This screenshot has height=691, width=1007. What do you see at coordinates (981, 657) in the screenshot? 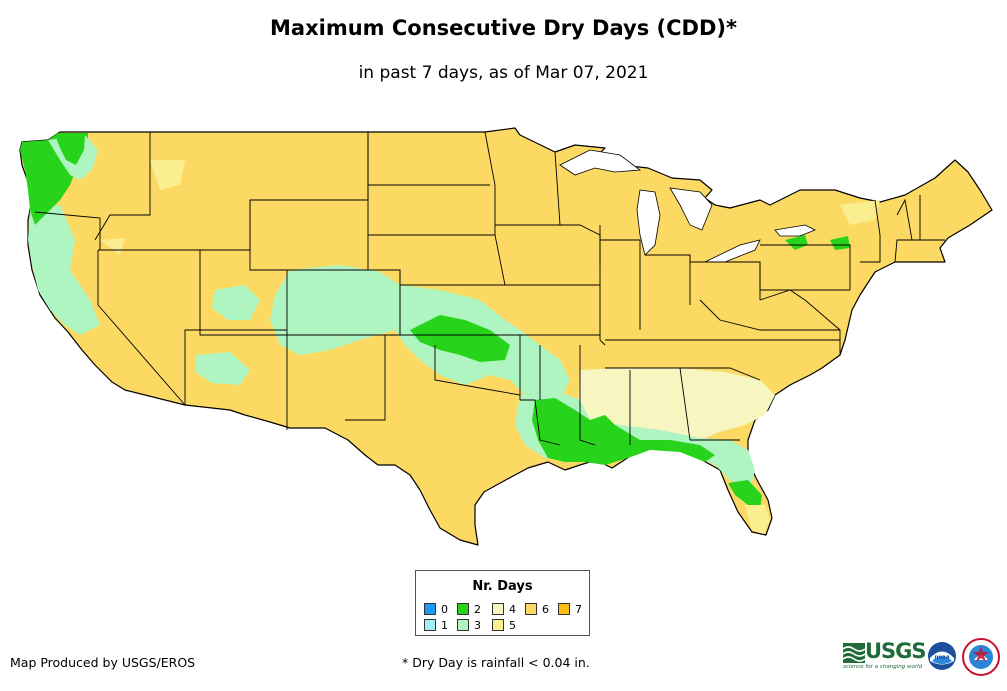
I see `nws-logo-icon` at bounding box center [981, 657].